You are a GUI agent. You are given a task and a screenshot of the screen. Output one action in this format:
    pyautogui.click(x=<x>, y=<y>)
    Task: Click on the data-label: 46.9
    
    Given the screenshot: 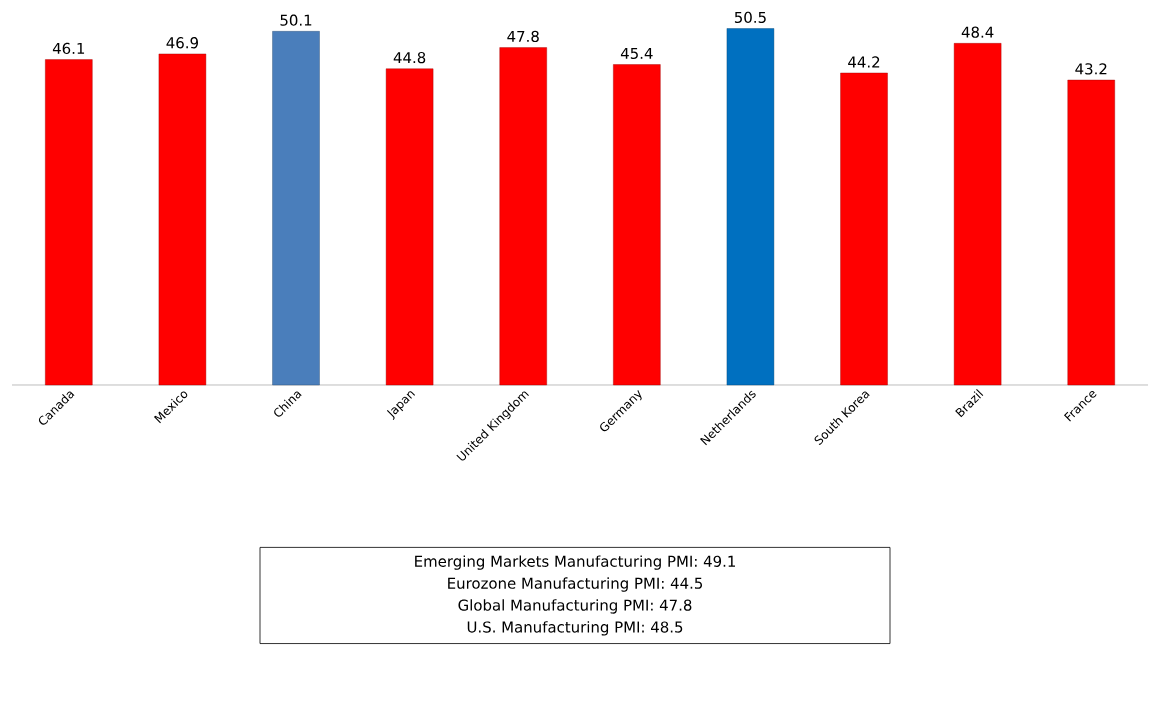 What is the action you would take?
    pyautogui.click(x=182, y=43)
    